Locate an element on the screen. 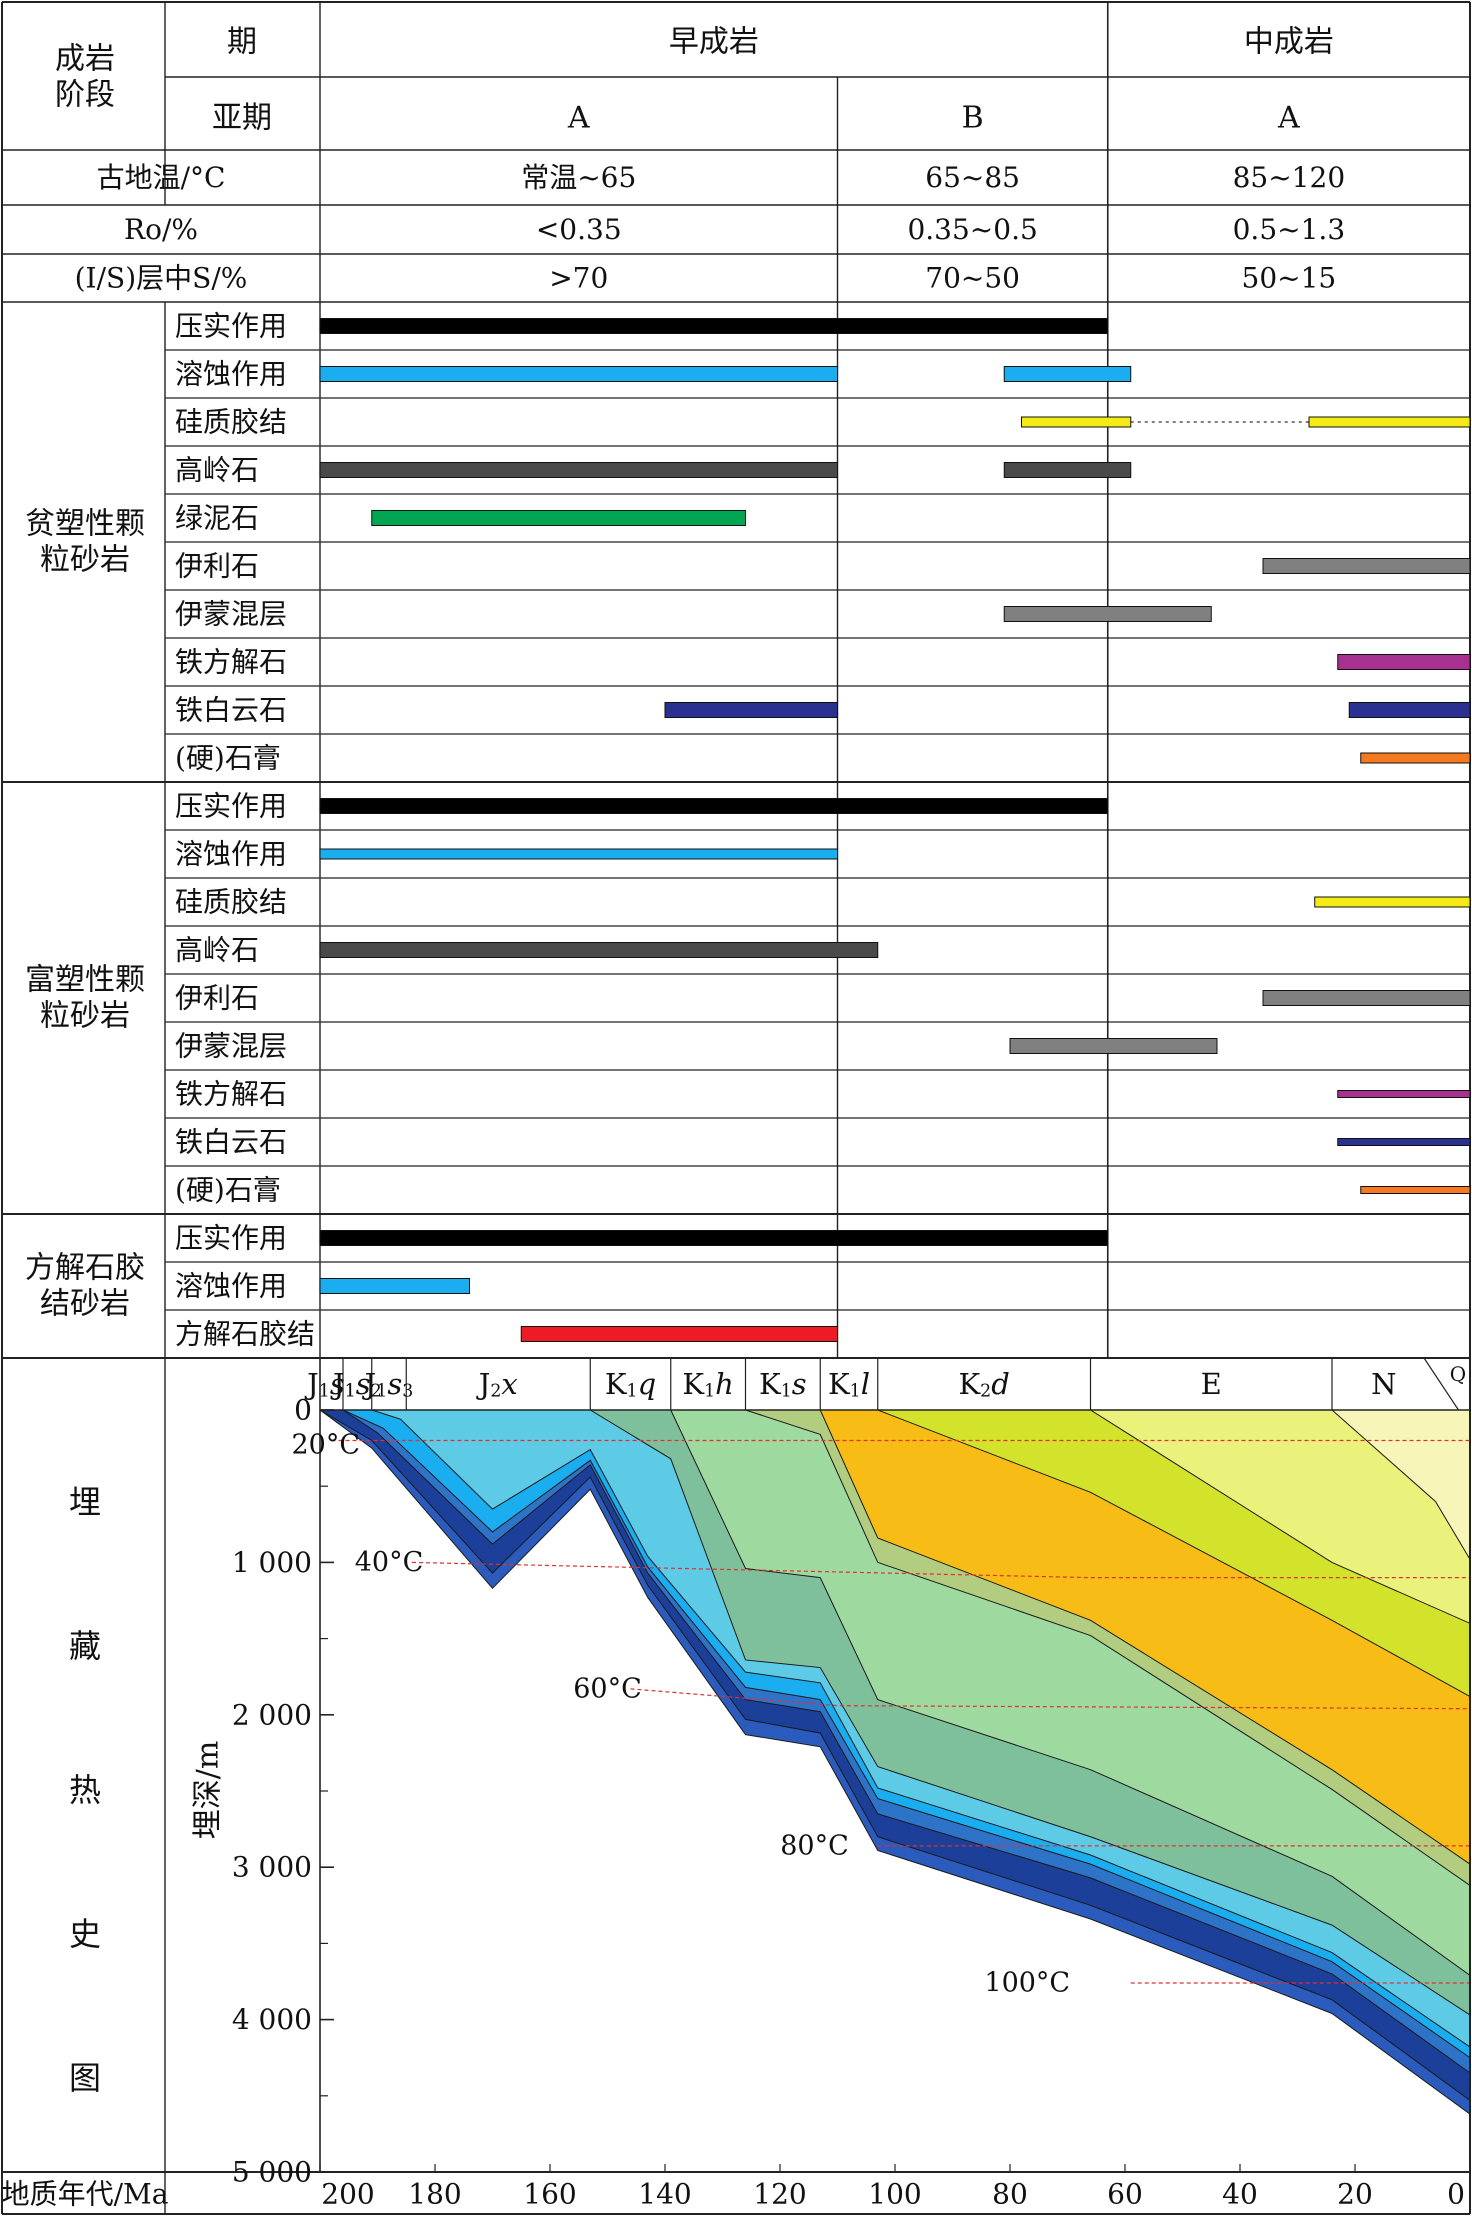 The image size is (1472, 2216). subperiod-label: 亚期 is located at coordinates (242, 118).